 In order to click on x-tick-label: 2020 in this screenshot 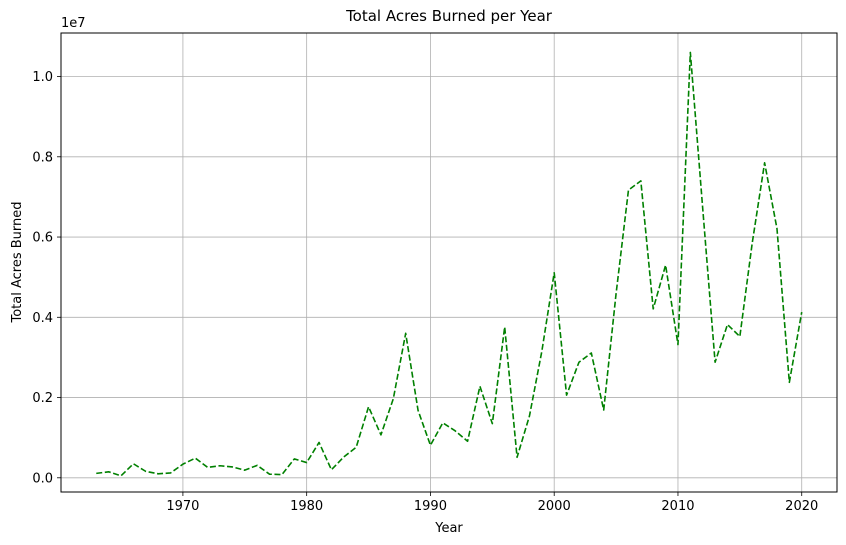, I will do `click(801, 506)`.